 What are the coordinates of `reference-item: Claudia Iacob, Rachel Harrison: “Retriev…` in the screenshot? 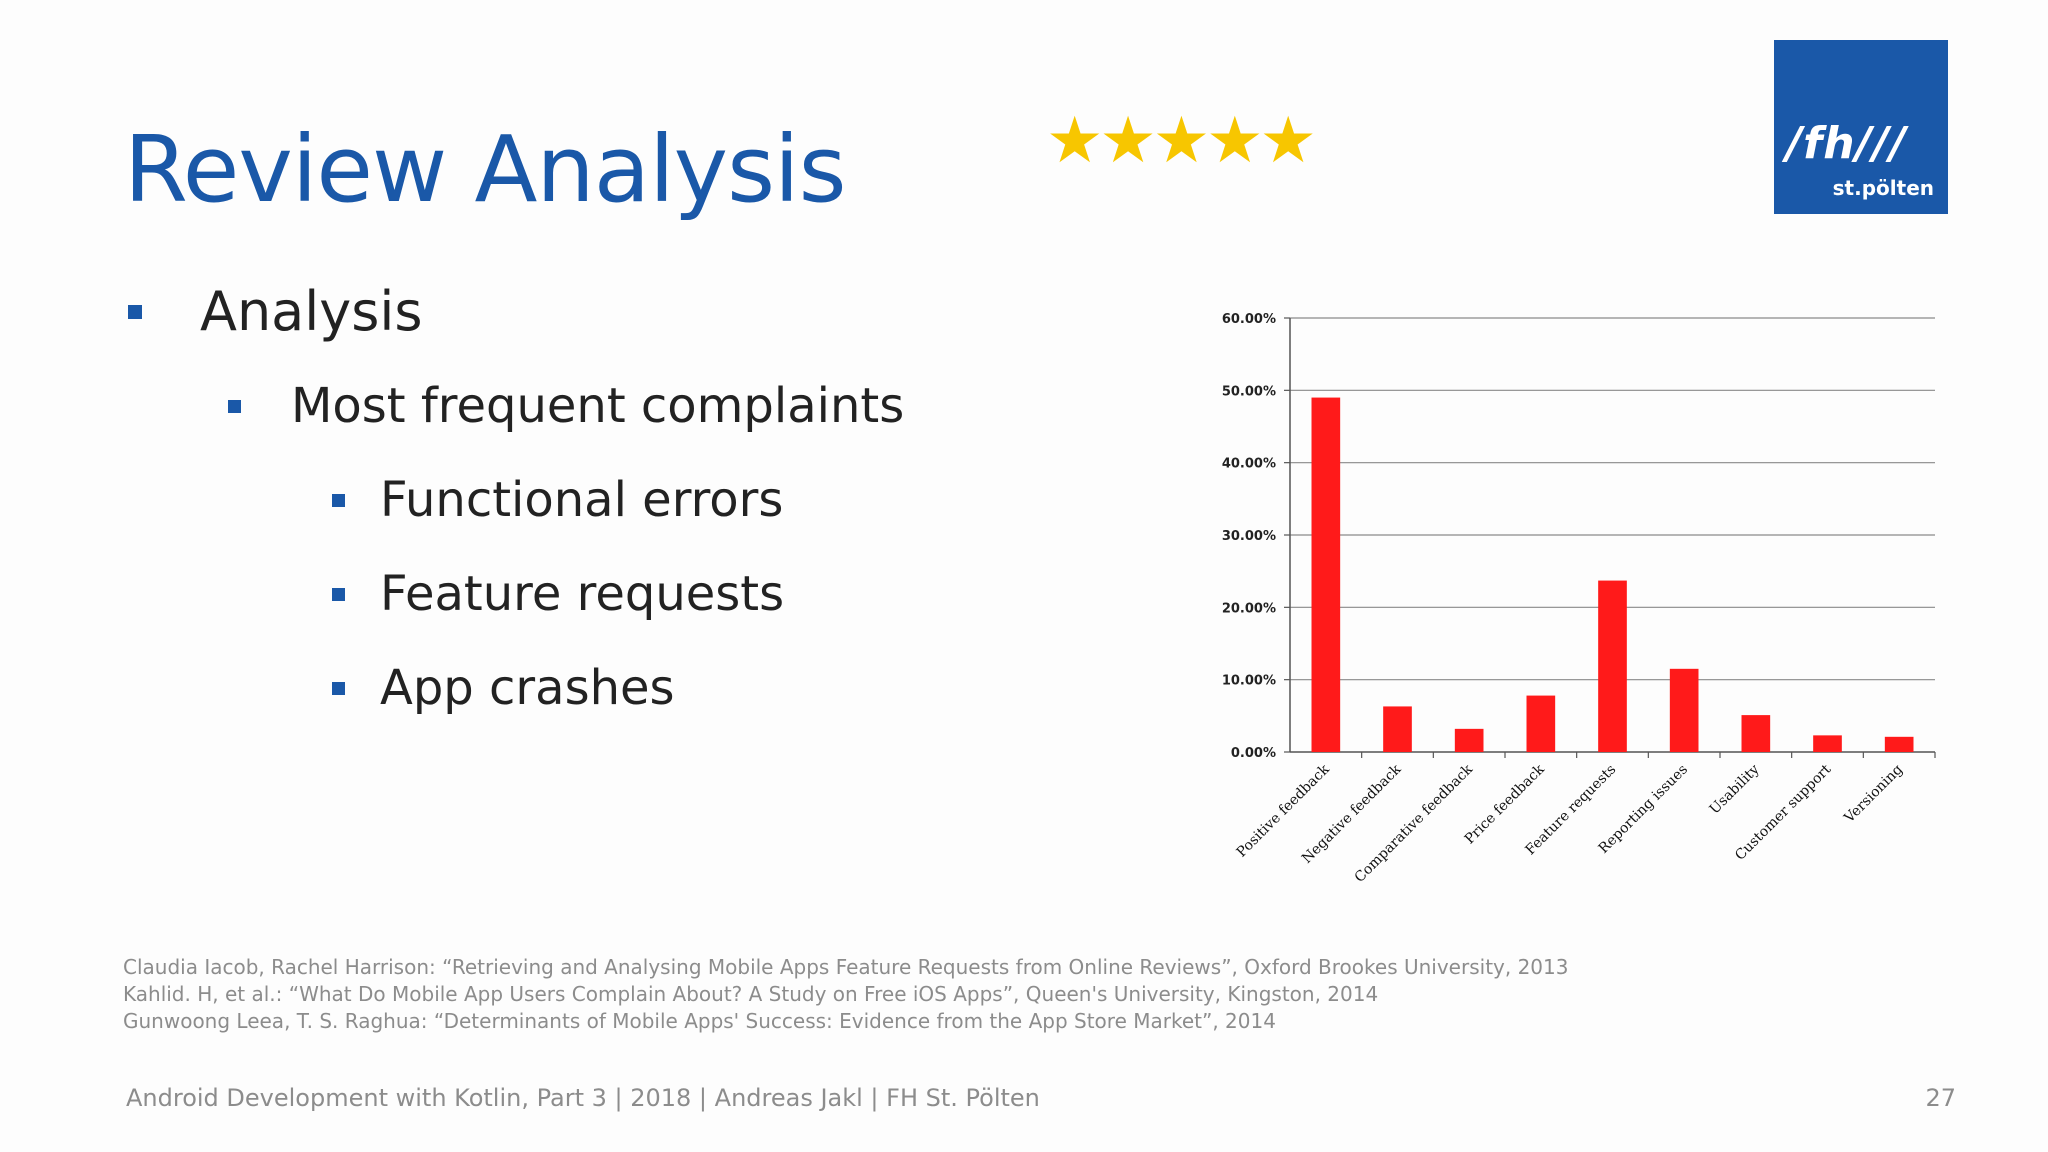 It's located at (846, 967).